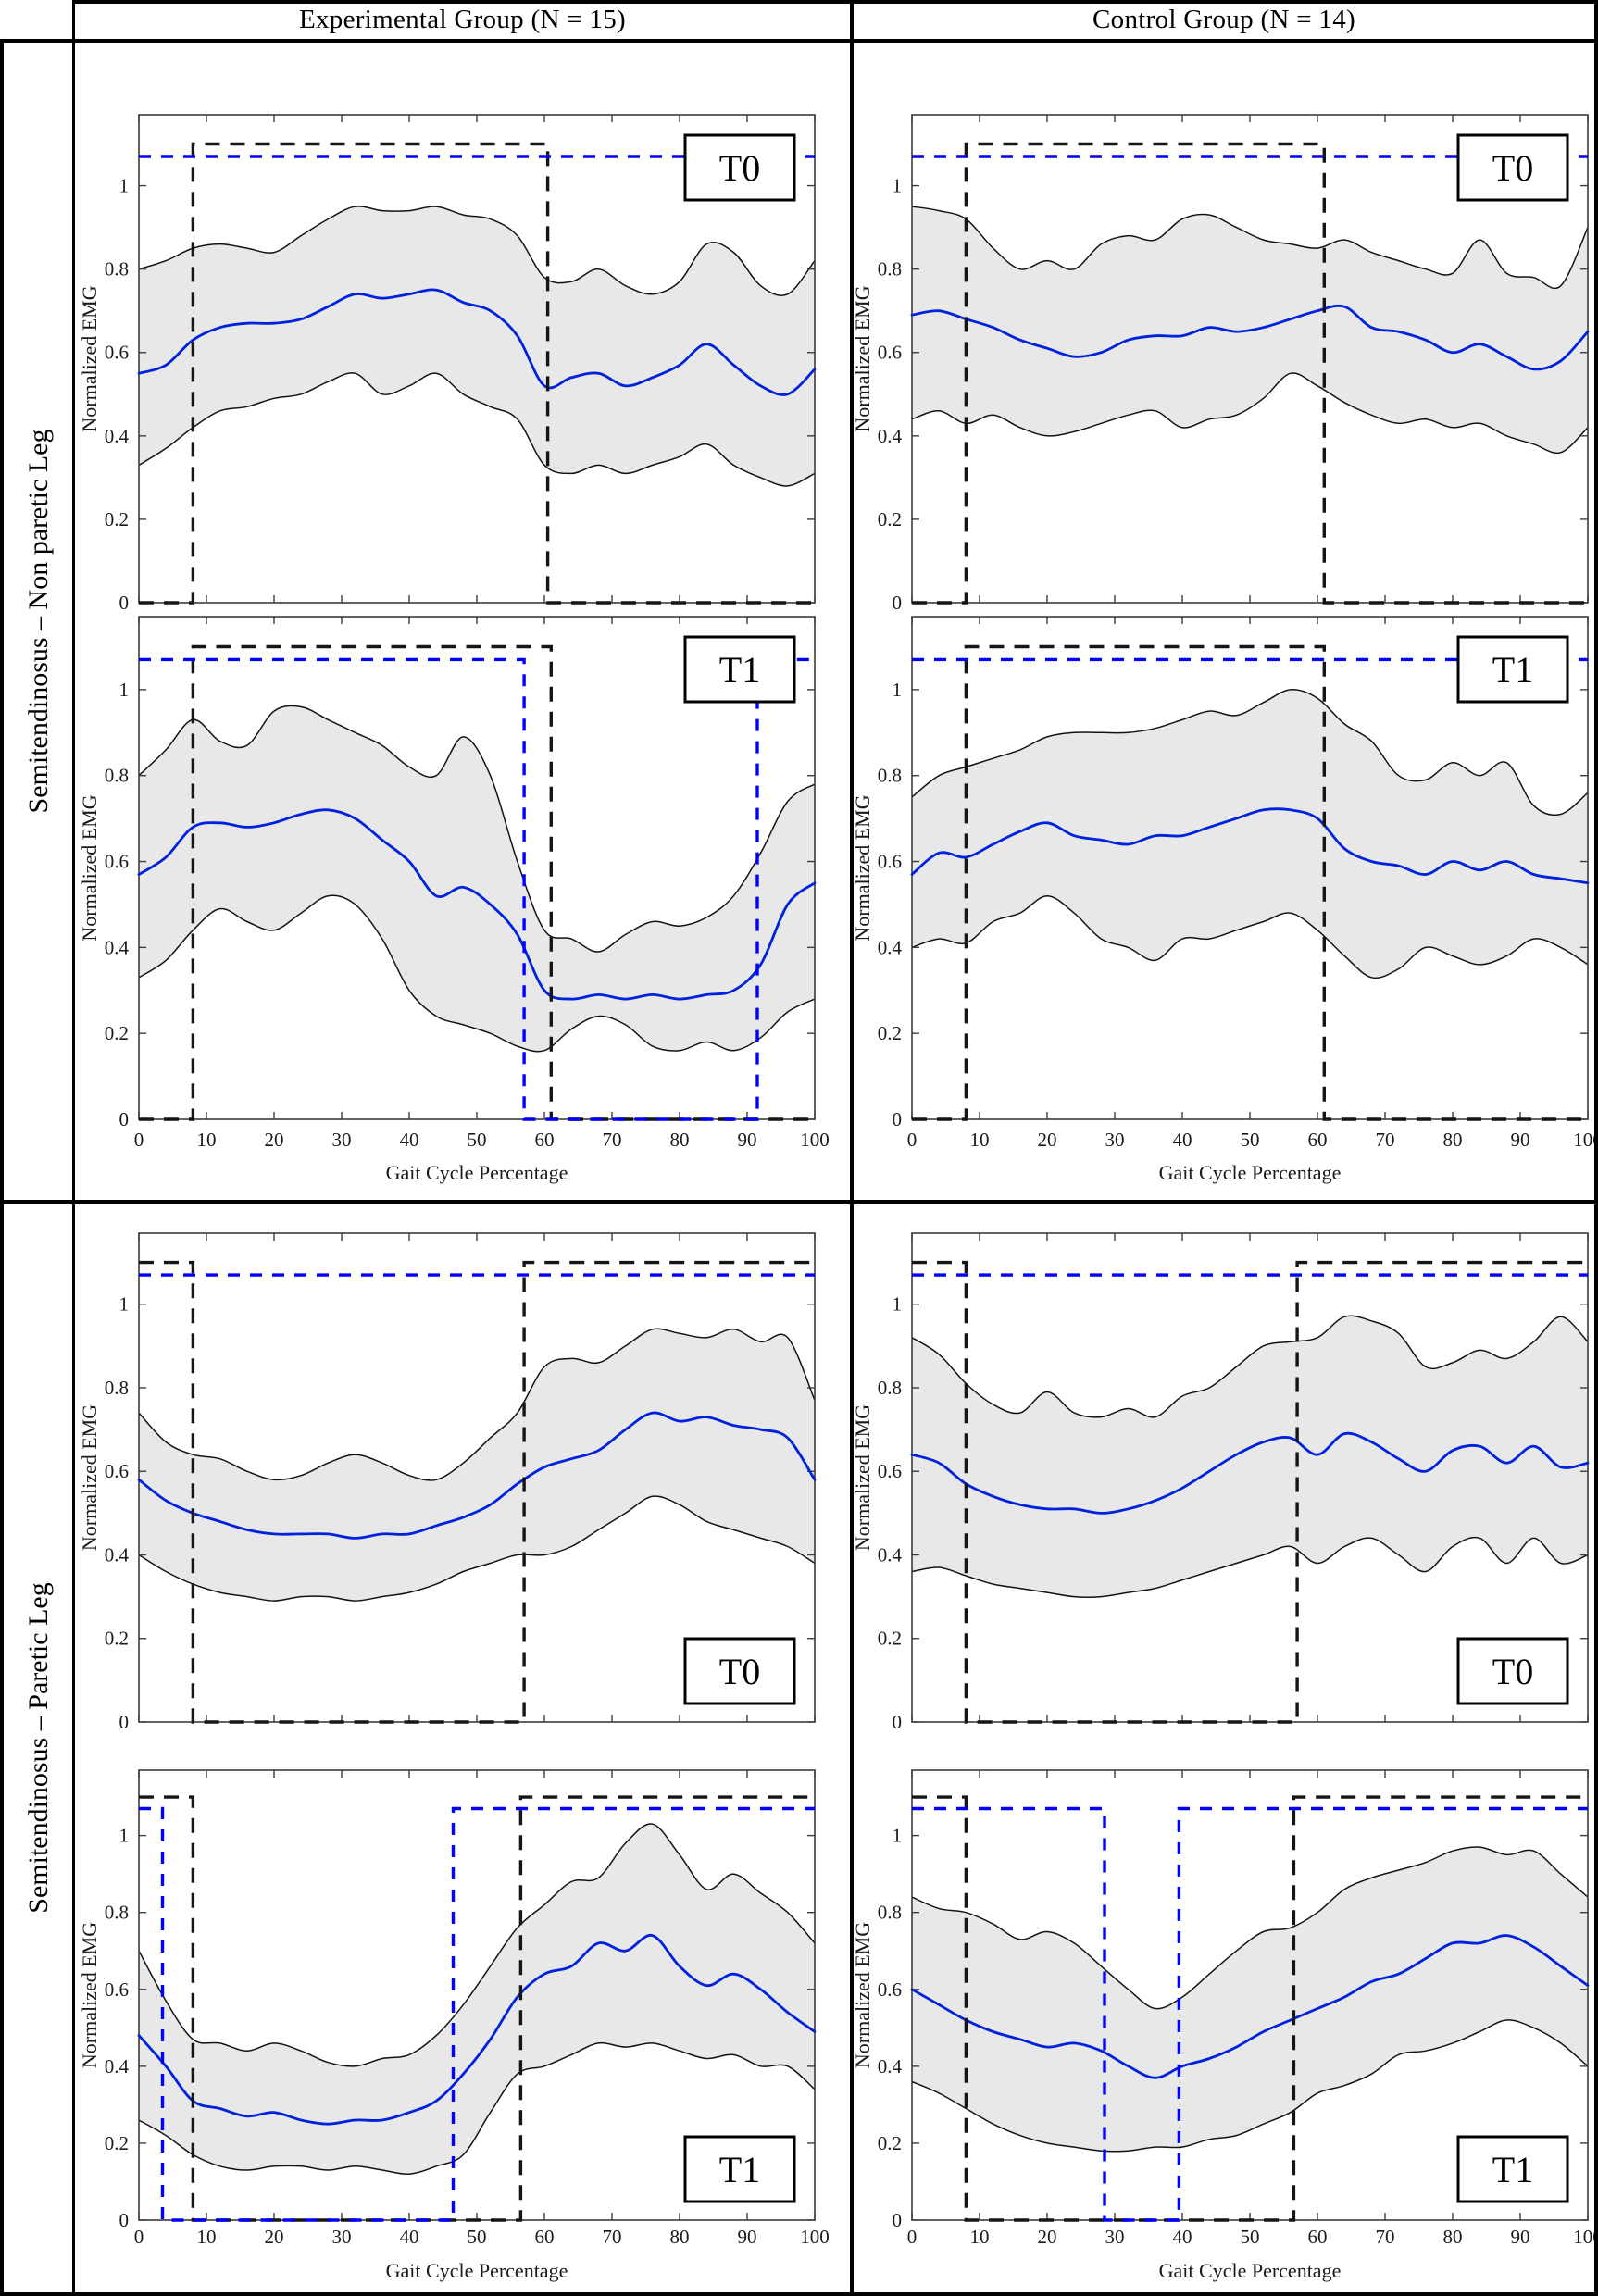 The image size is (1598, 2296). What do you see at coordinates (447, 361) in the screenshot?
I see `emg-plot-experimental-nonparetic-t0: 0 0.2 0.4 0.6 0.8 1 Normalized EMG T0` at bounding box center [447, 361].